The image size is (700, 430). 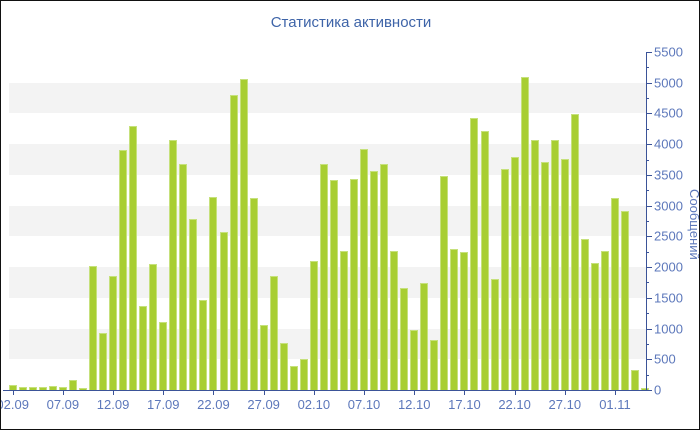 What do you see at coordinates (474, 253) in the screenshot?
I see `bar-18.10` at bounding box center [474, 253].